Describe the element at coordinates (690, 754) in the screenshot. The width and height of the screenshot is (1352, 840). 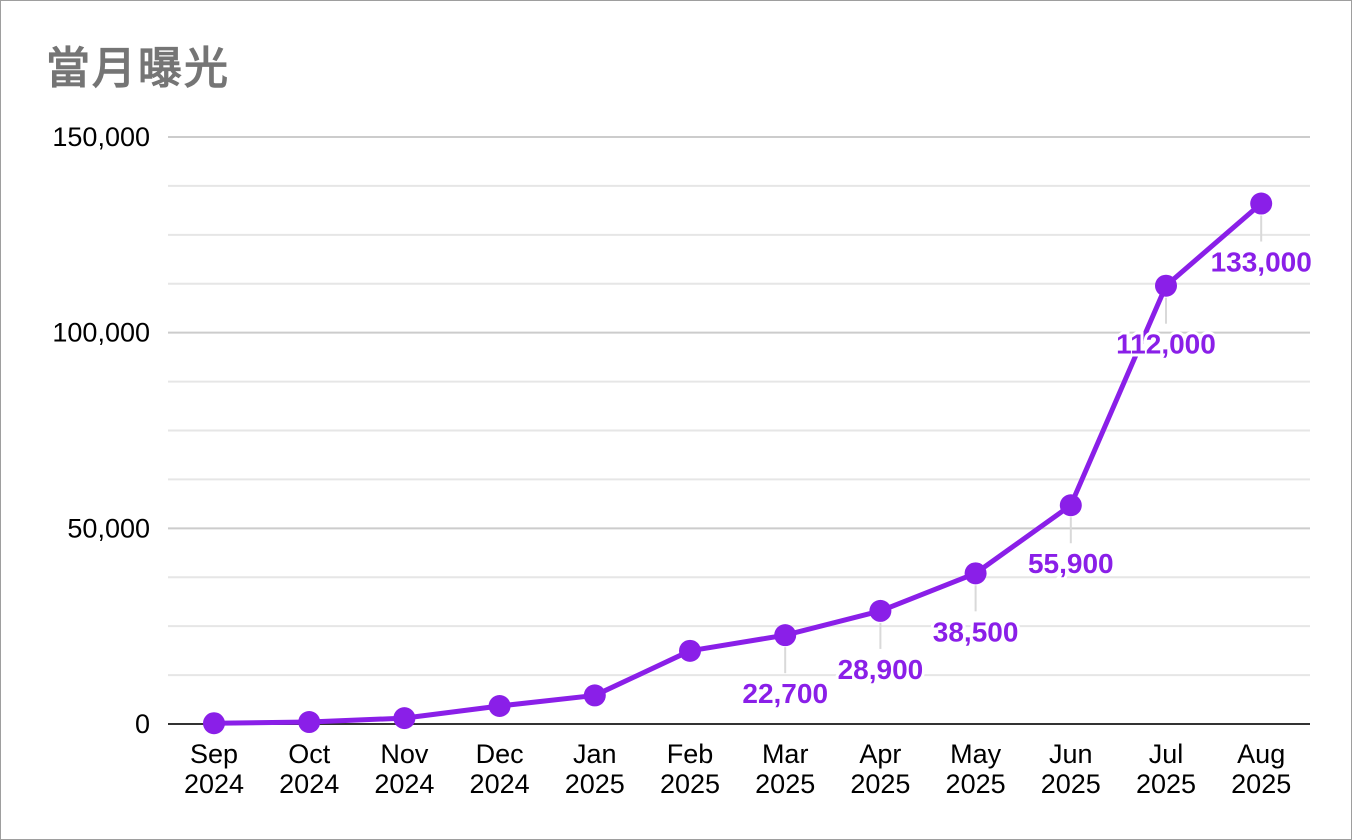
I see `x-tick-label-month: Feb` at that location.